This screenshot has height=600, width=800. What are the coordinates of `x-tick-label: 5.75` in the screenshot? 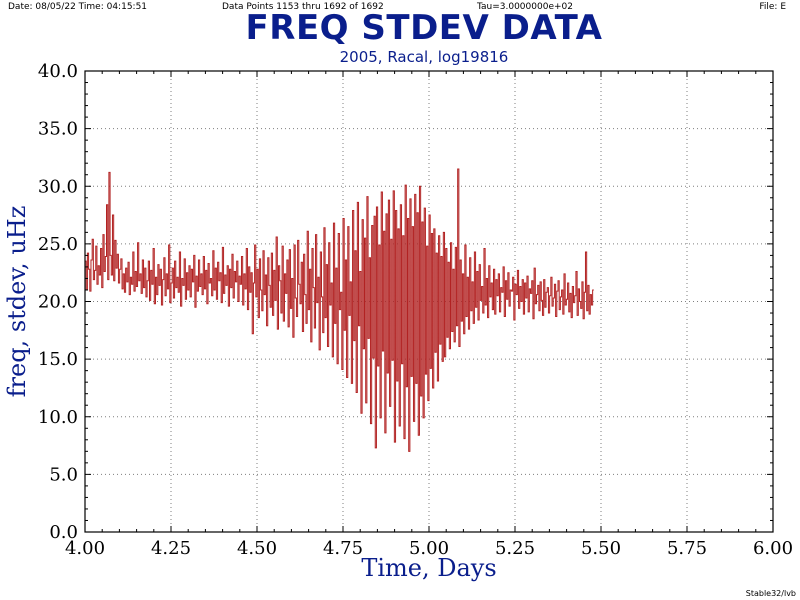 It's located at (687, 548).